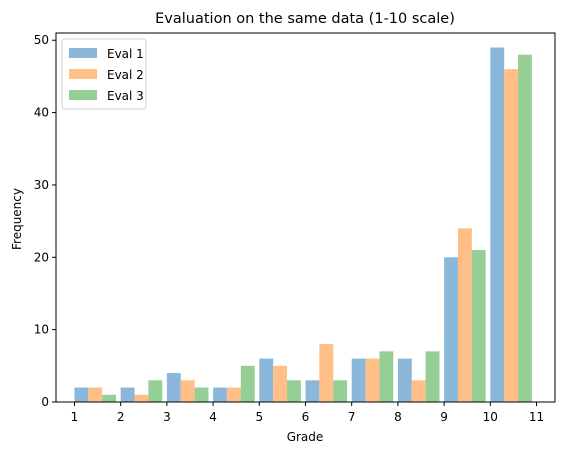 This screenshot has height=455, width=562. What do you see at coordinates (45, 402) in the screenshot?
I see `y-tick-label: 0` at bounding box center [45, 402].